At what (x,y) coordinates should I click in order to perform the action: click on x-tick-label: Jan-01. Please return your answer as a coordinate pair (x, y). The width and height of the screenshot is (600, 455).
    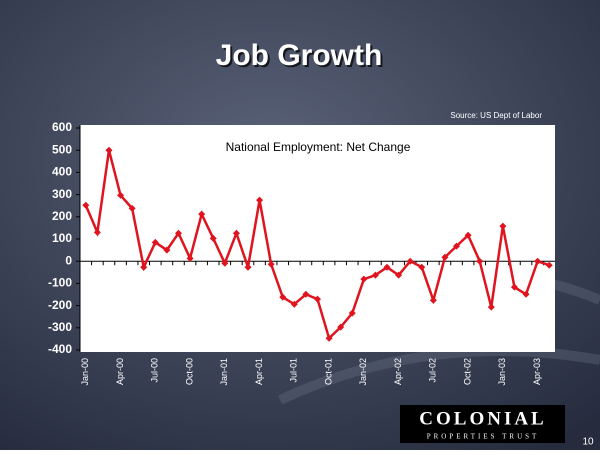
    Looking at the image, I should click on (224, 372).